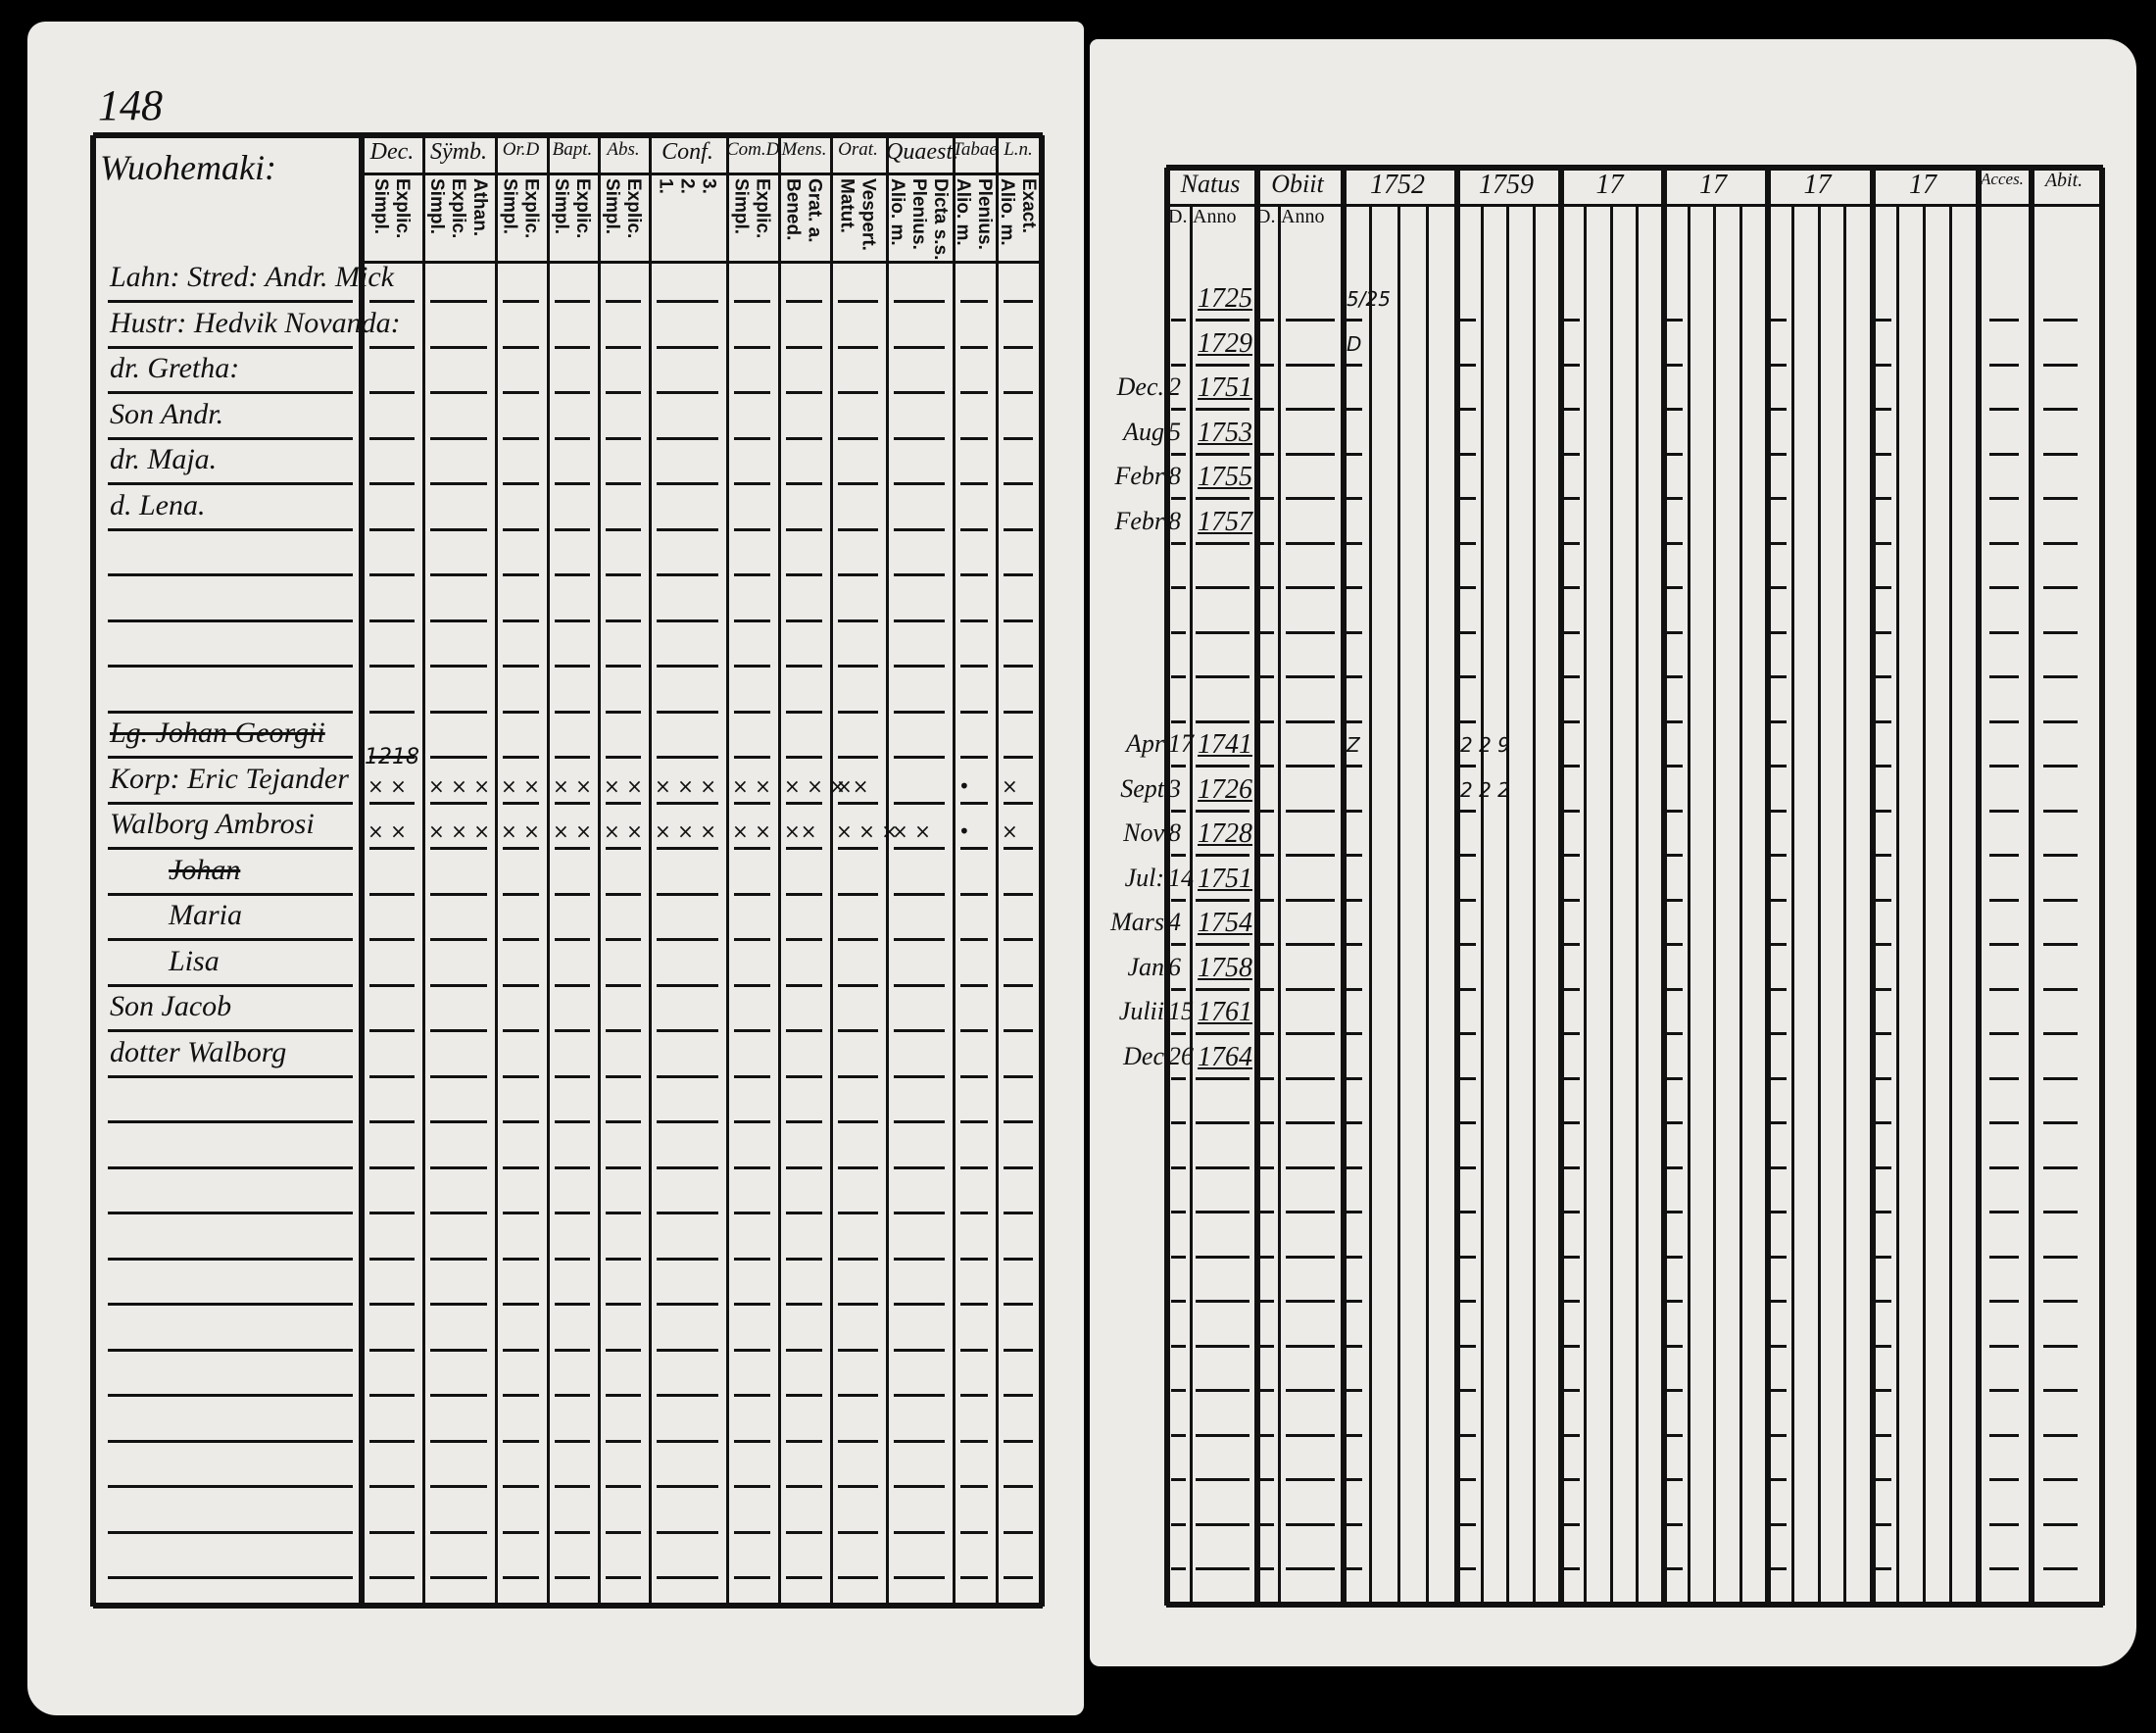 The width and height of the screenshot is (2156, 1733). Describe the element at coordinates (1225, 923) in the screenshot. I see `birth-year: 1754` at that location.